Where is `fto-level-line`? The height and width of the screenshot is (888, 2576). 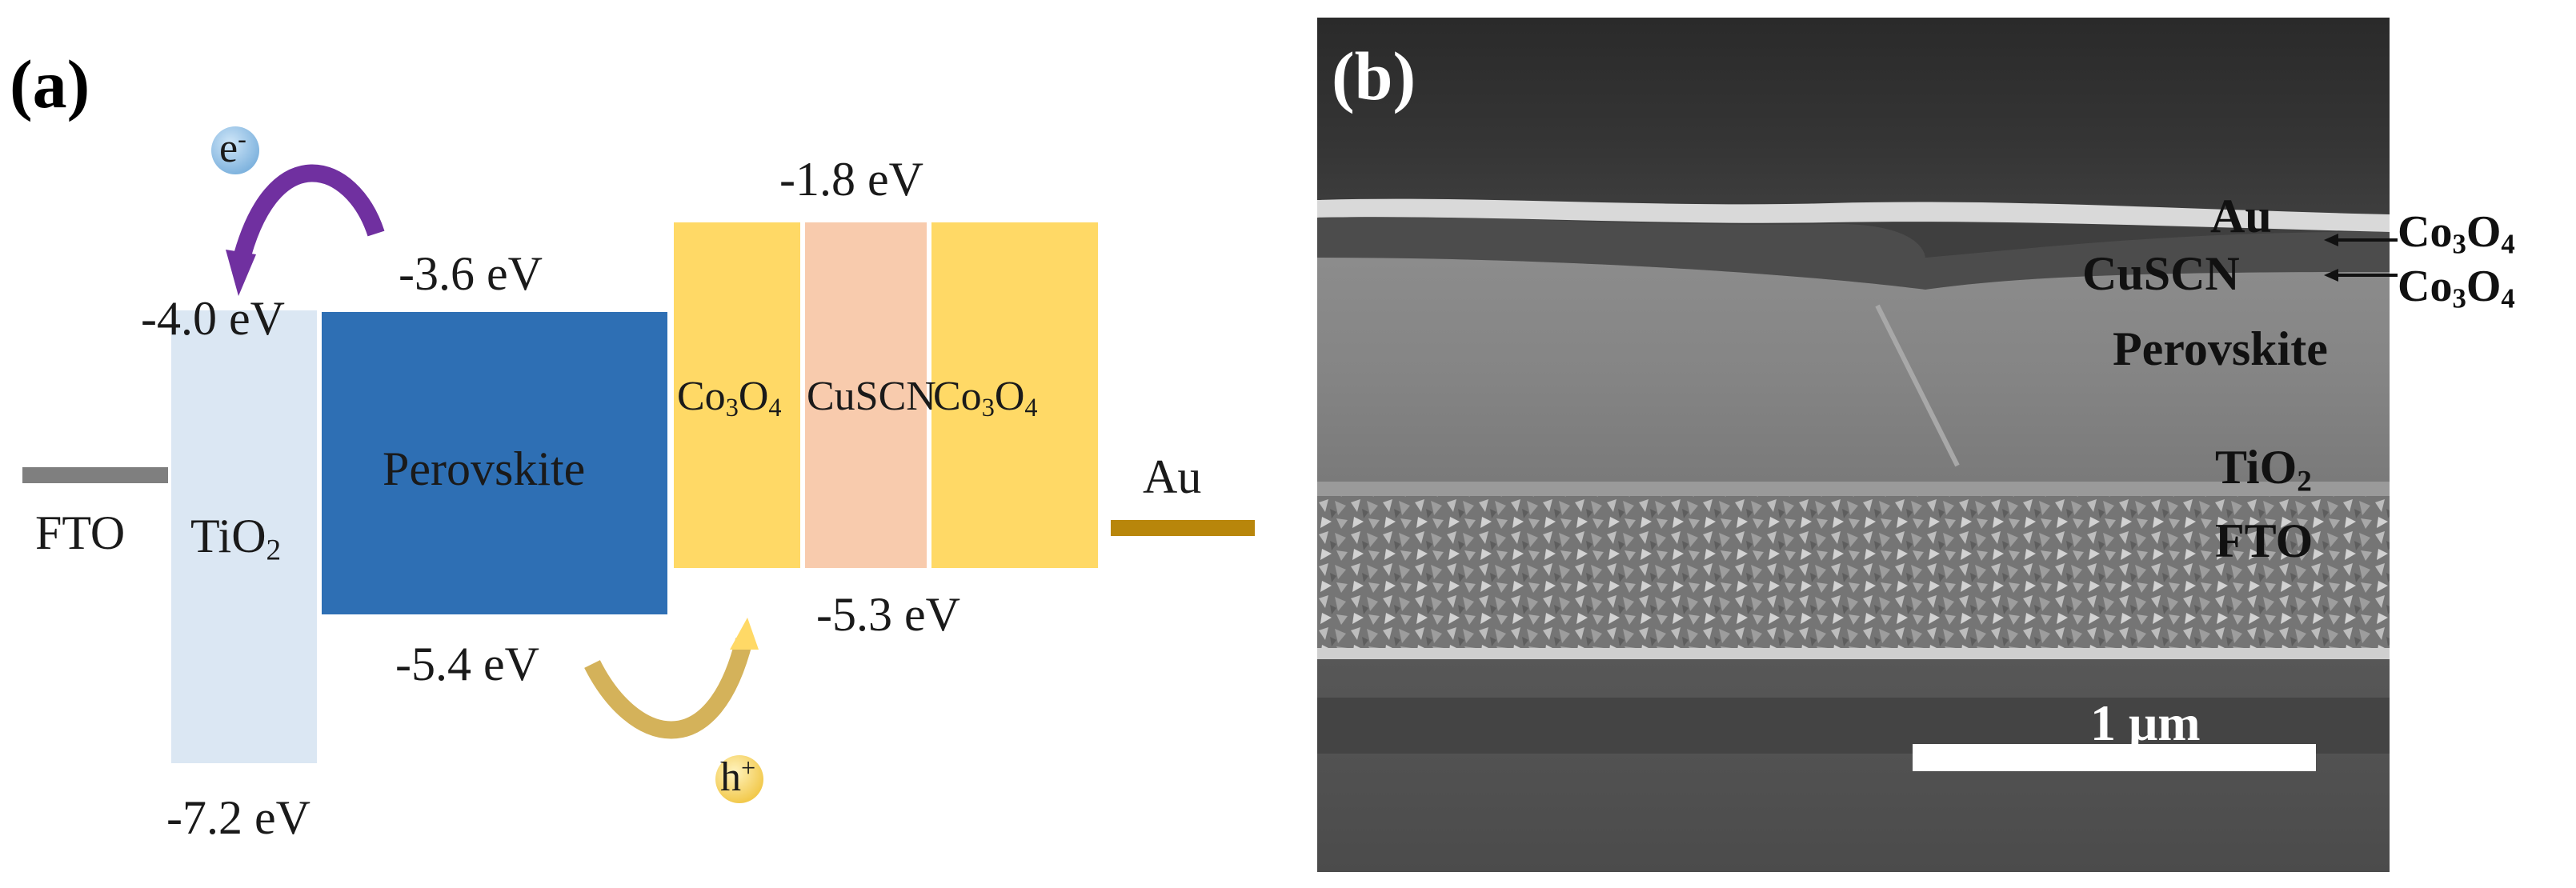 fto-level-line is located at coordinates (95, 475).